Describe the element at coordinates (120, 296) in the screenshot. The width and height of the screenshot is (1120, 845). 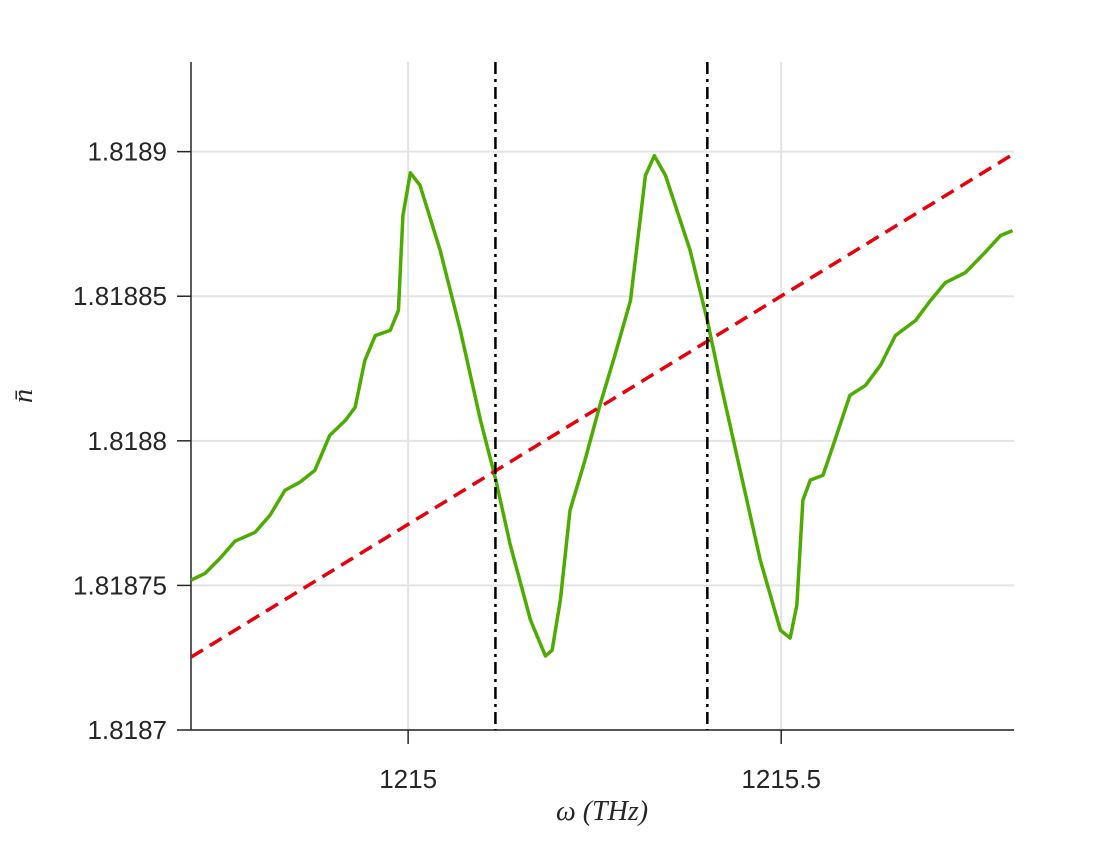
I see `y-tick-label: 1.81885` at that location.